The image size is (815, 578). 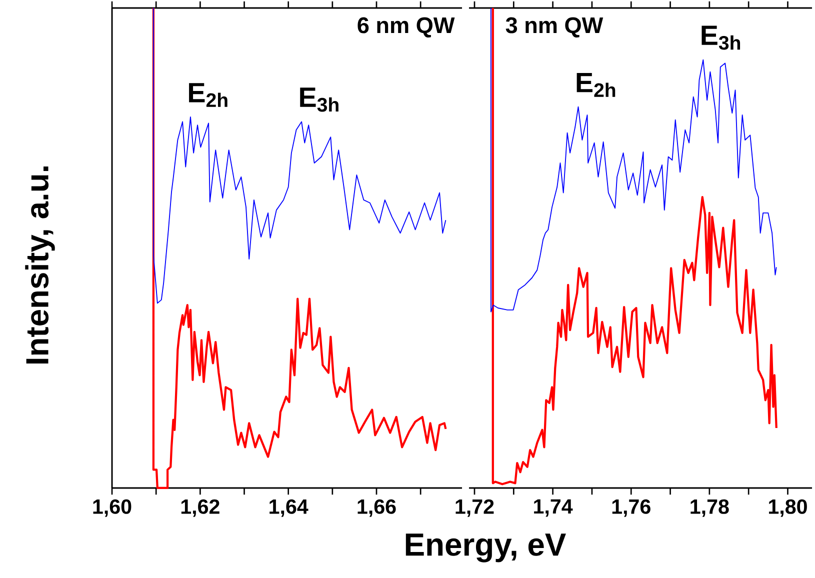 I want to click on chart-title: 3 nm QW, so click(x=555, y=27).